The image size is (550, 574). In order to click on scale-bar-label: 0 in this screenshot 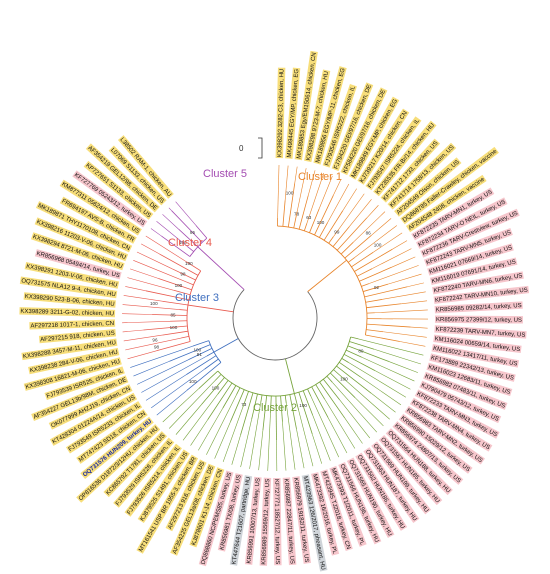, I will do `click(241, 148)`.